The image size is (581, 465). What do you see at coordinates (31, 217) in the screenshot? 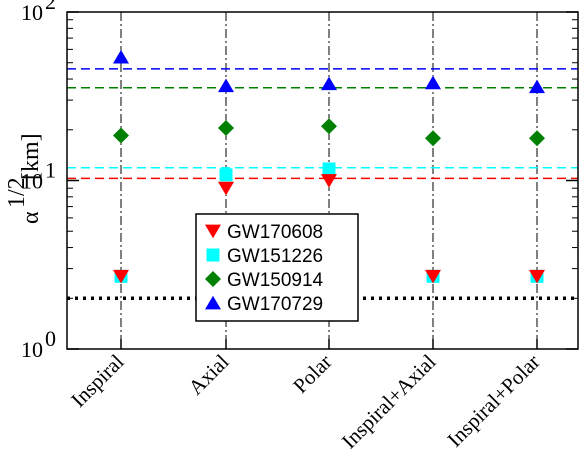
I see `y-axis-title-symbol: α` at bounding box center [31, 217].